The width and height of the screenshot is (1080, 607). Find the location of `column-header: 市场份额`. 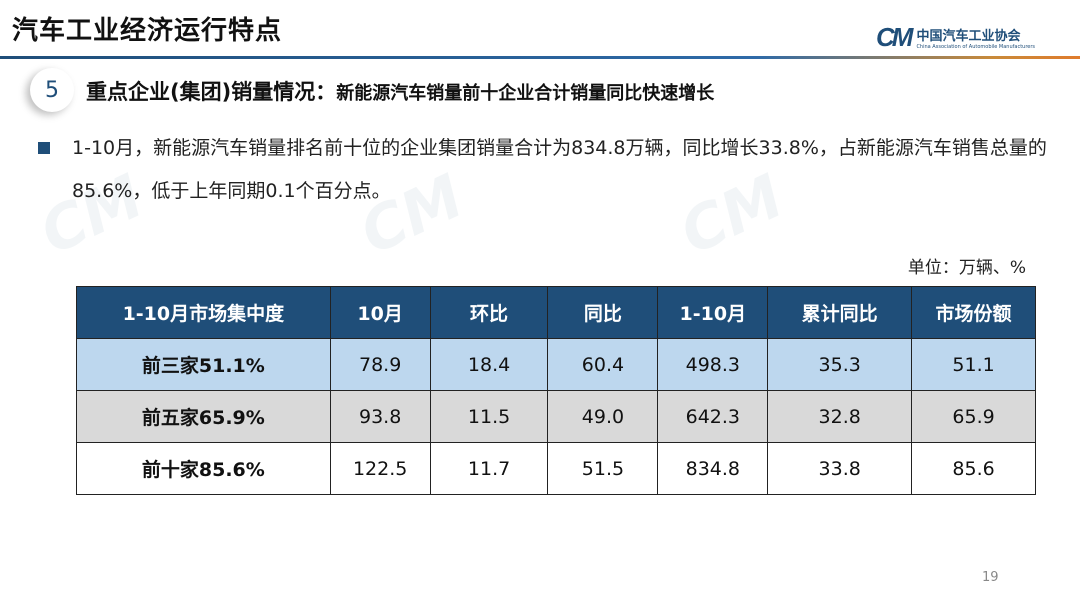

column-header: 市场份额 is located at coordinates (973, 312).